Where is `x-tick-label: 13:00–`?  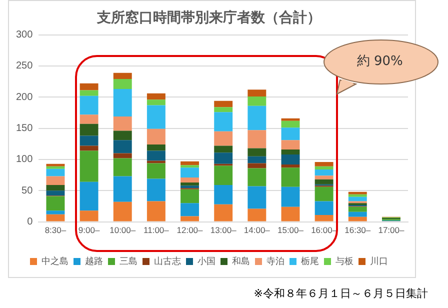
x-tick-label: 13:00– is located at coordinates (223, 230).